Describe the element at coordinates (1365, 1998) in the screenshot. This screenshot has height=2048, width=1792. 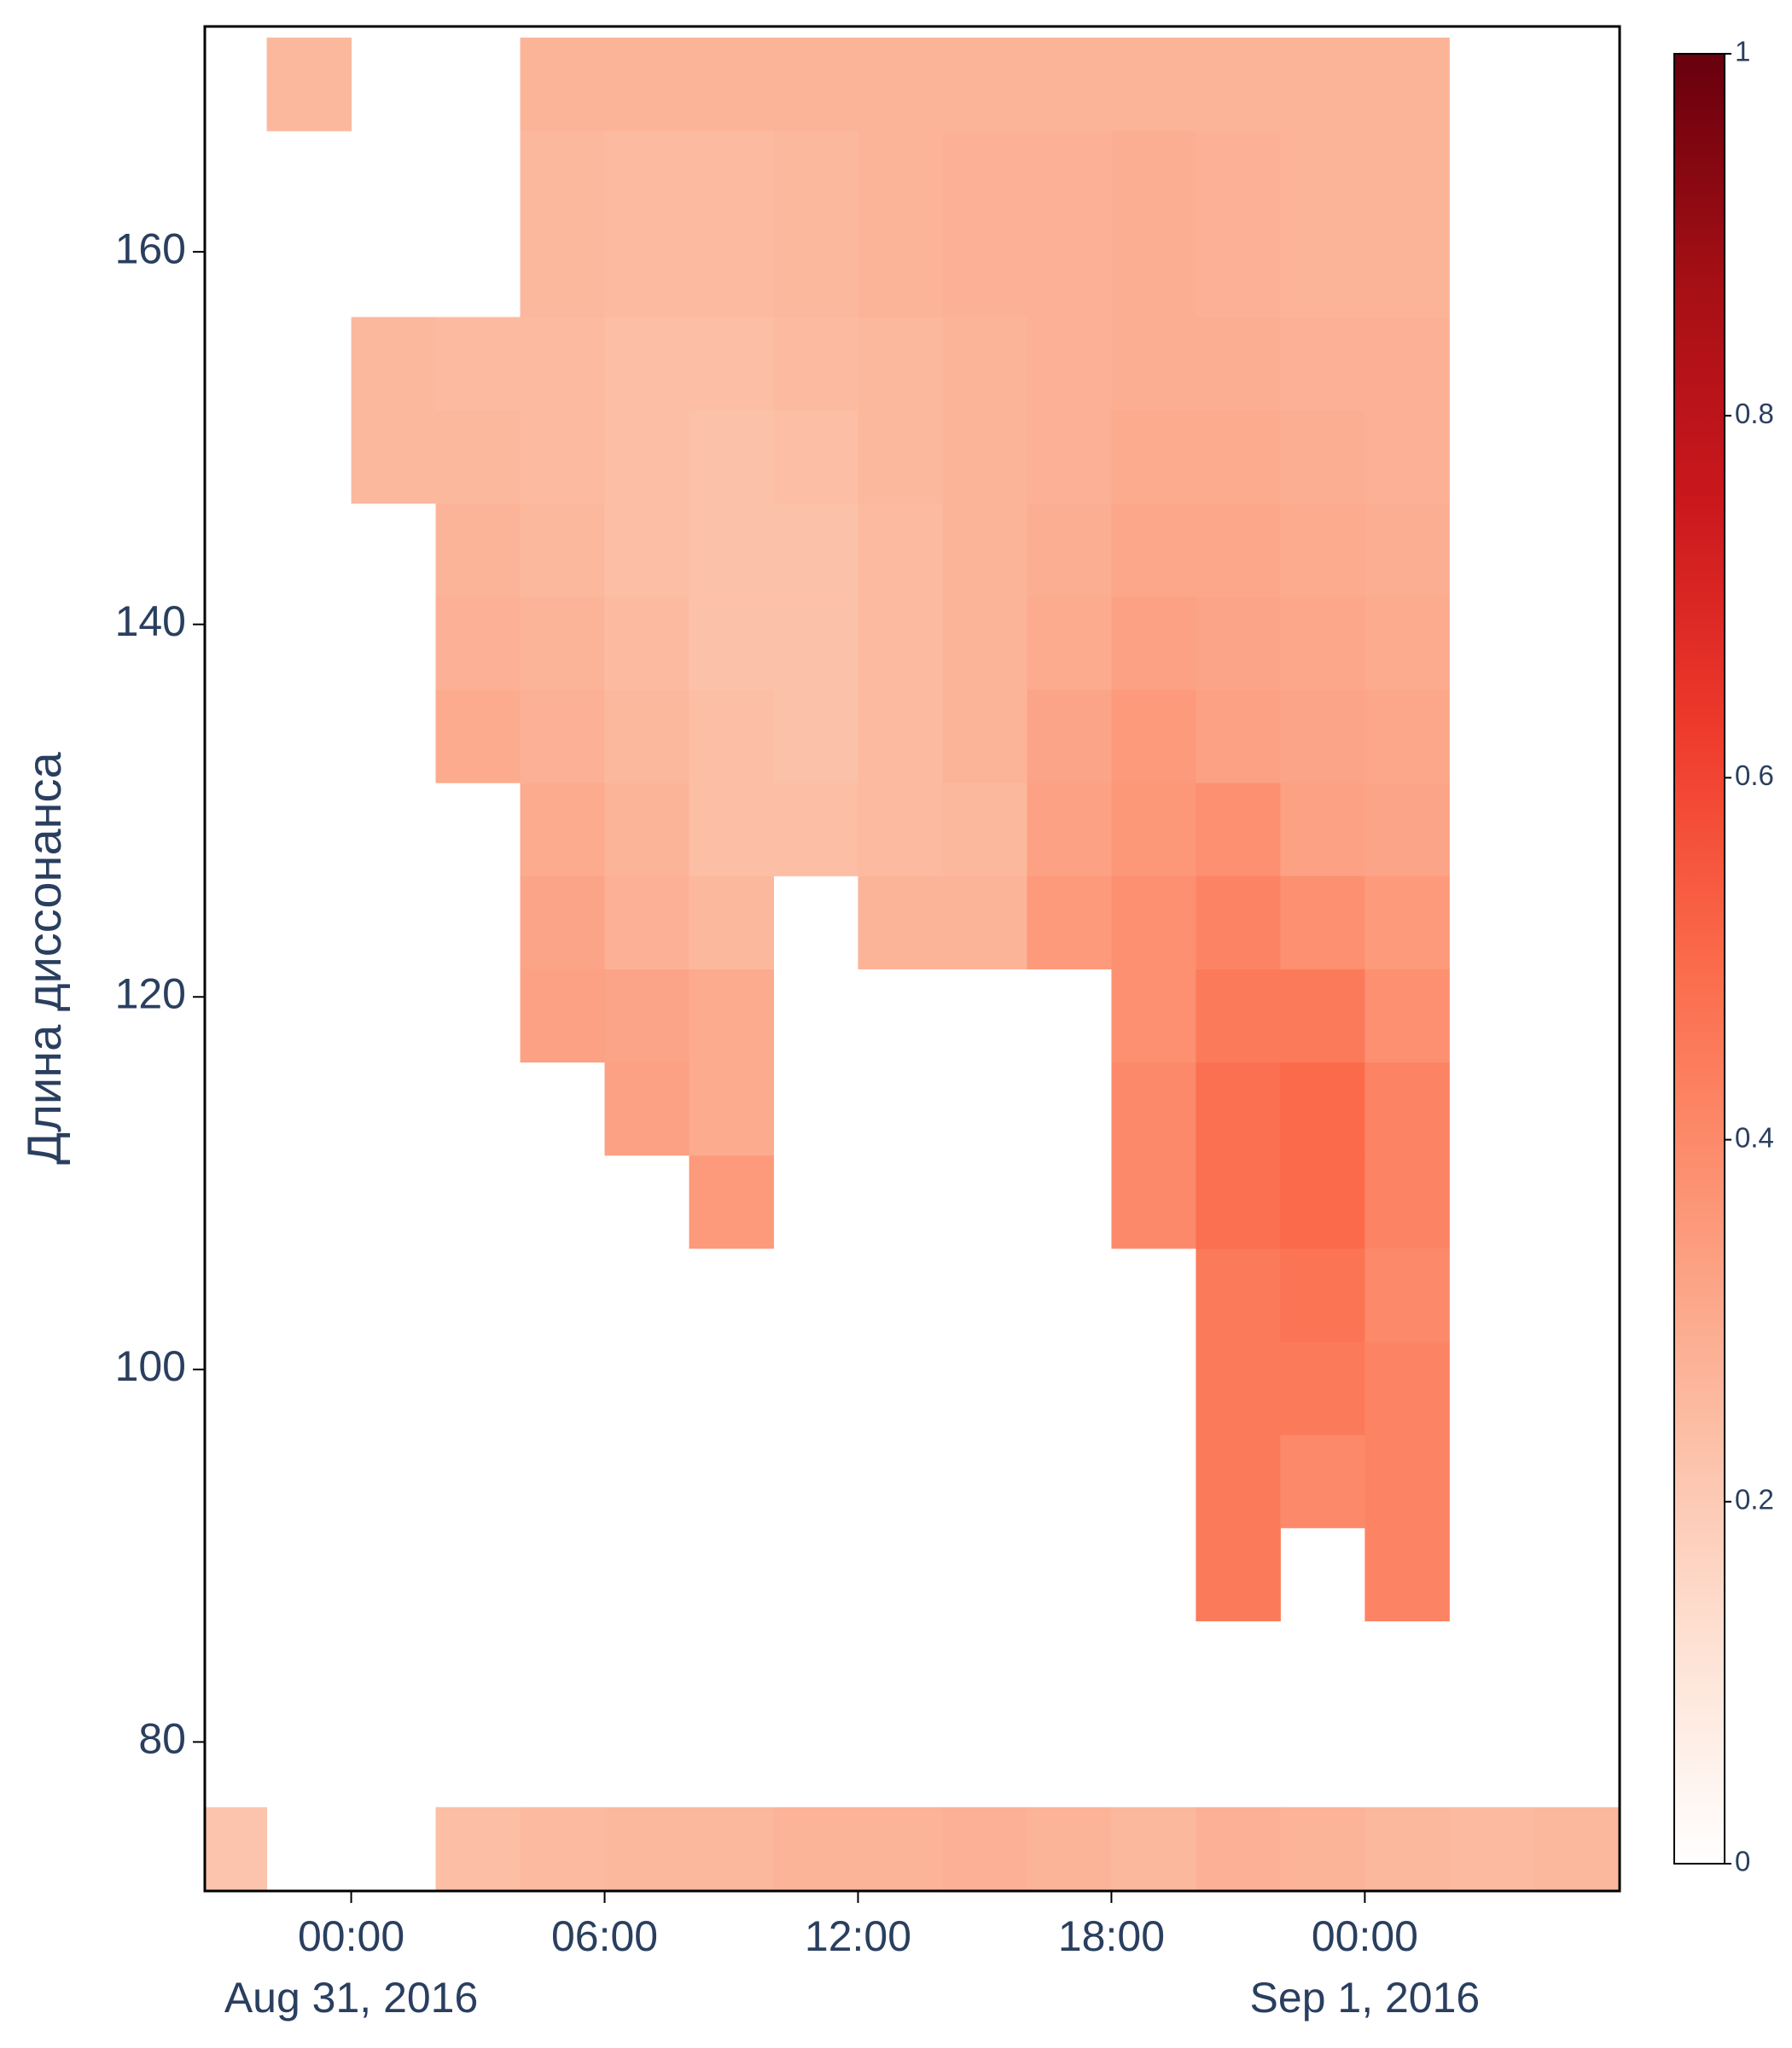
I see `x-tick-label: Sep 1, 2016` at that location.